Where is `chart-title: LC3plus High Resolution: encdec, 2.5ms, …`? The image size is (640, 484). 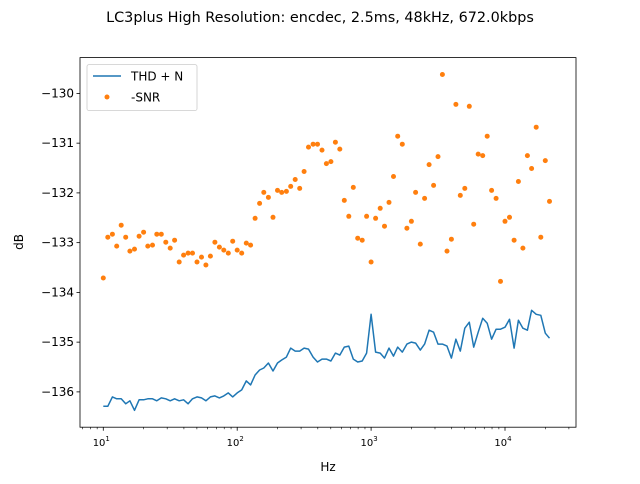
chart-title: LC3plus High Resolution: encdec, 2.5ms, … is located at coordinates (320, 18).